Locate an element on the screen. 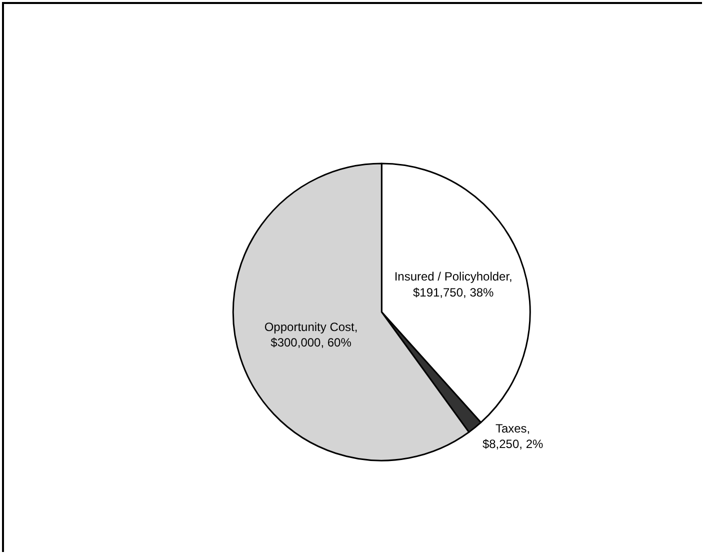 The width and height of the screenshot is (706, 556). slice-label: Opportunity Cost, $300,000, 60% is located at coordinates (311, 335).